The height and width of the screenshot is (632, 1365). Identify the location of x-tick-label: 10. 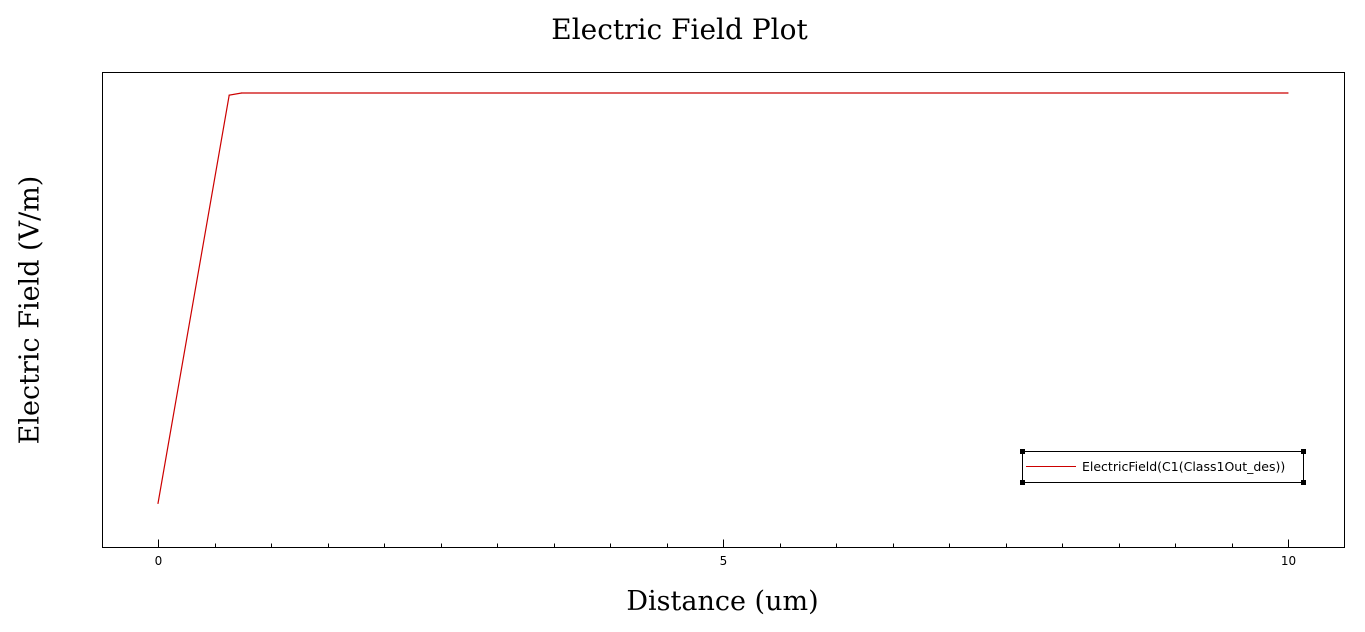
(1288, 561).